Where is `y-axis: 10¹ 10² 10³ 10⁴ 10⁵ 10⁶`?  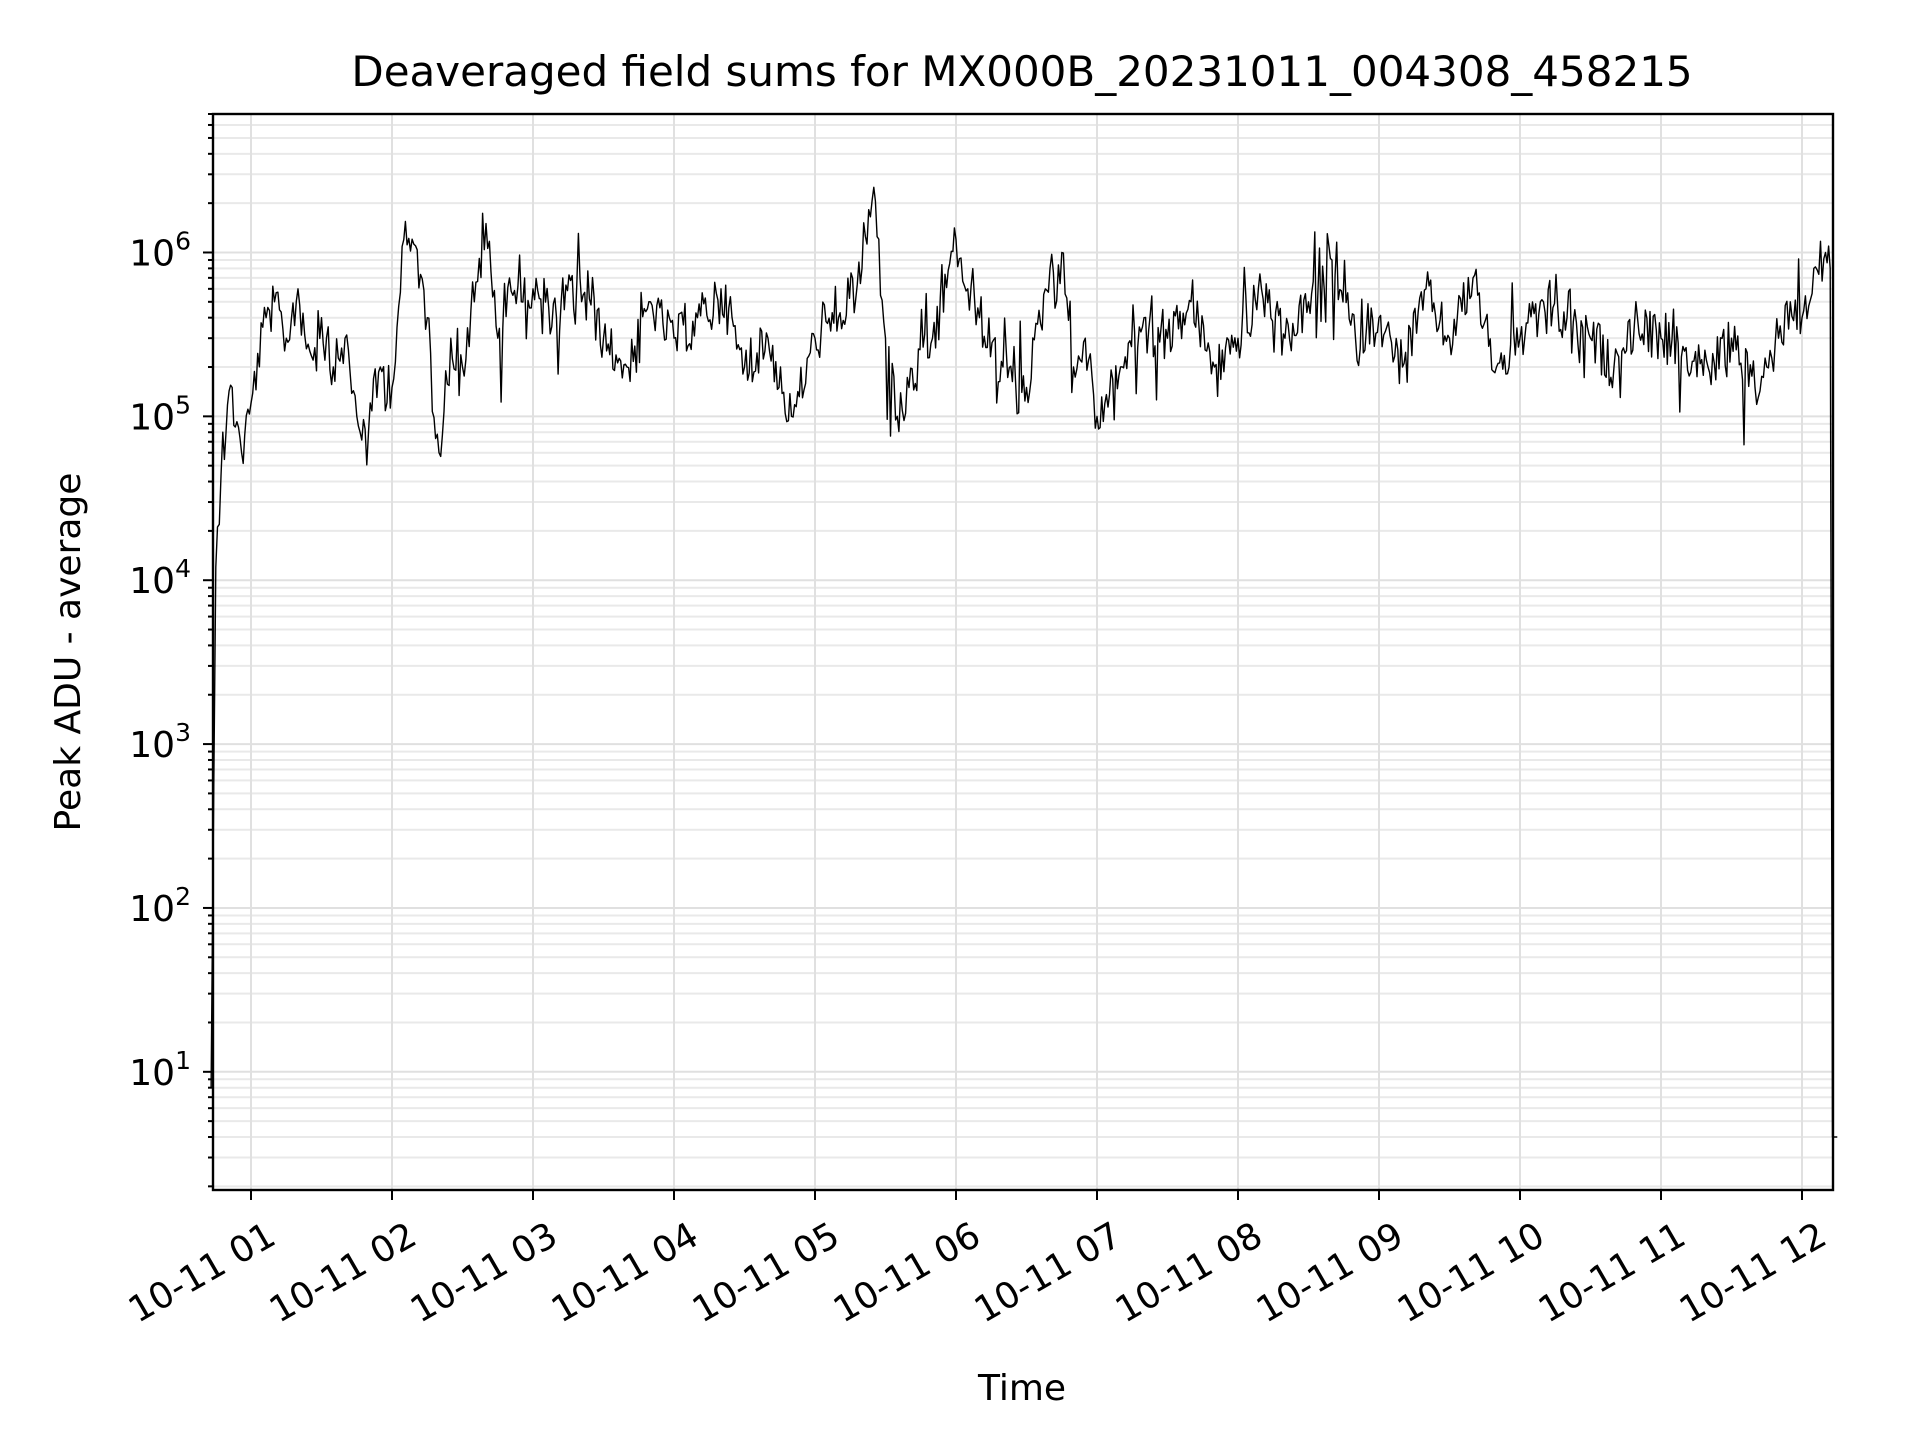
y-axis: 10¹ 10² 10³ 10⁴ 10⁵ 10⁶ is located at coordinates (171, 650).